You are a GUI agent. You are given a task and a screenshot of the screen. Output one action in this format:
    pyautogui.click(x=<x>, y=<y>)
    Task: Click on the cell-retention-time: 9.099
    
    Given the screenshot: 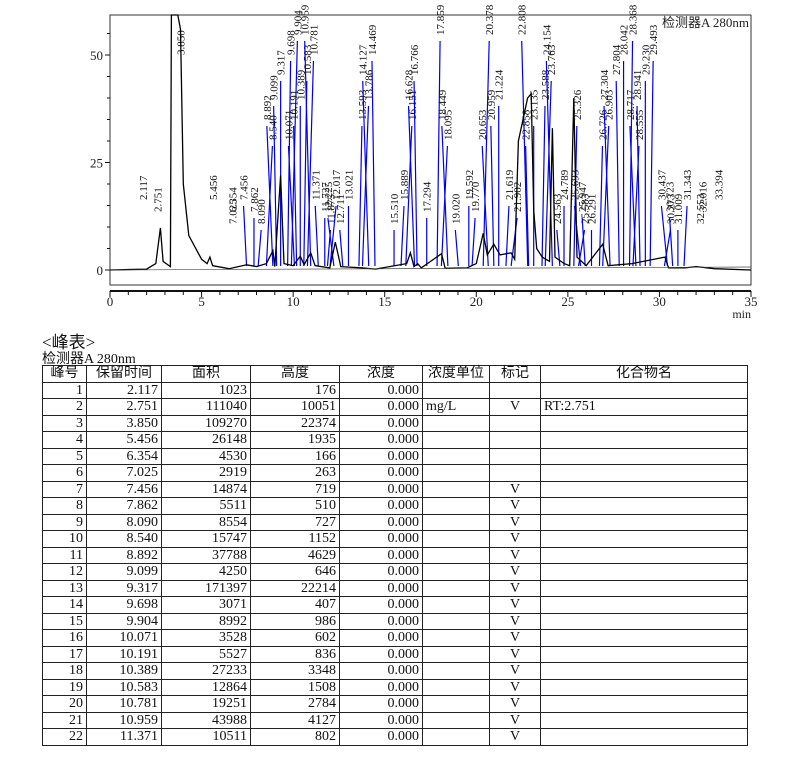 What is the action you would take?
    pyautogui.click(x=124, y=572)
    